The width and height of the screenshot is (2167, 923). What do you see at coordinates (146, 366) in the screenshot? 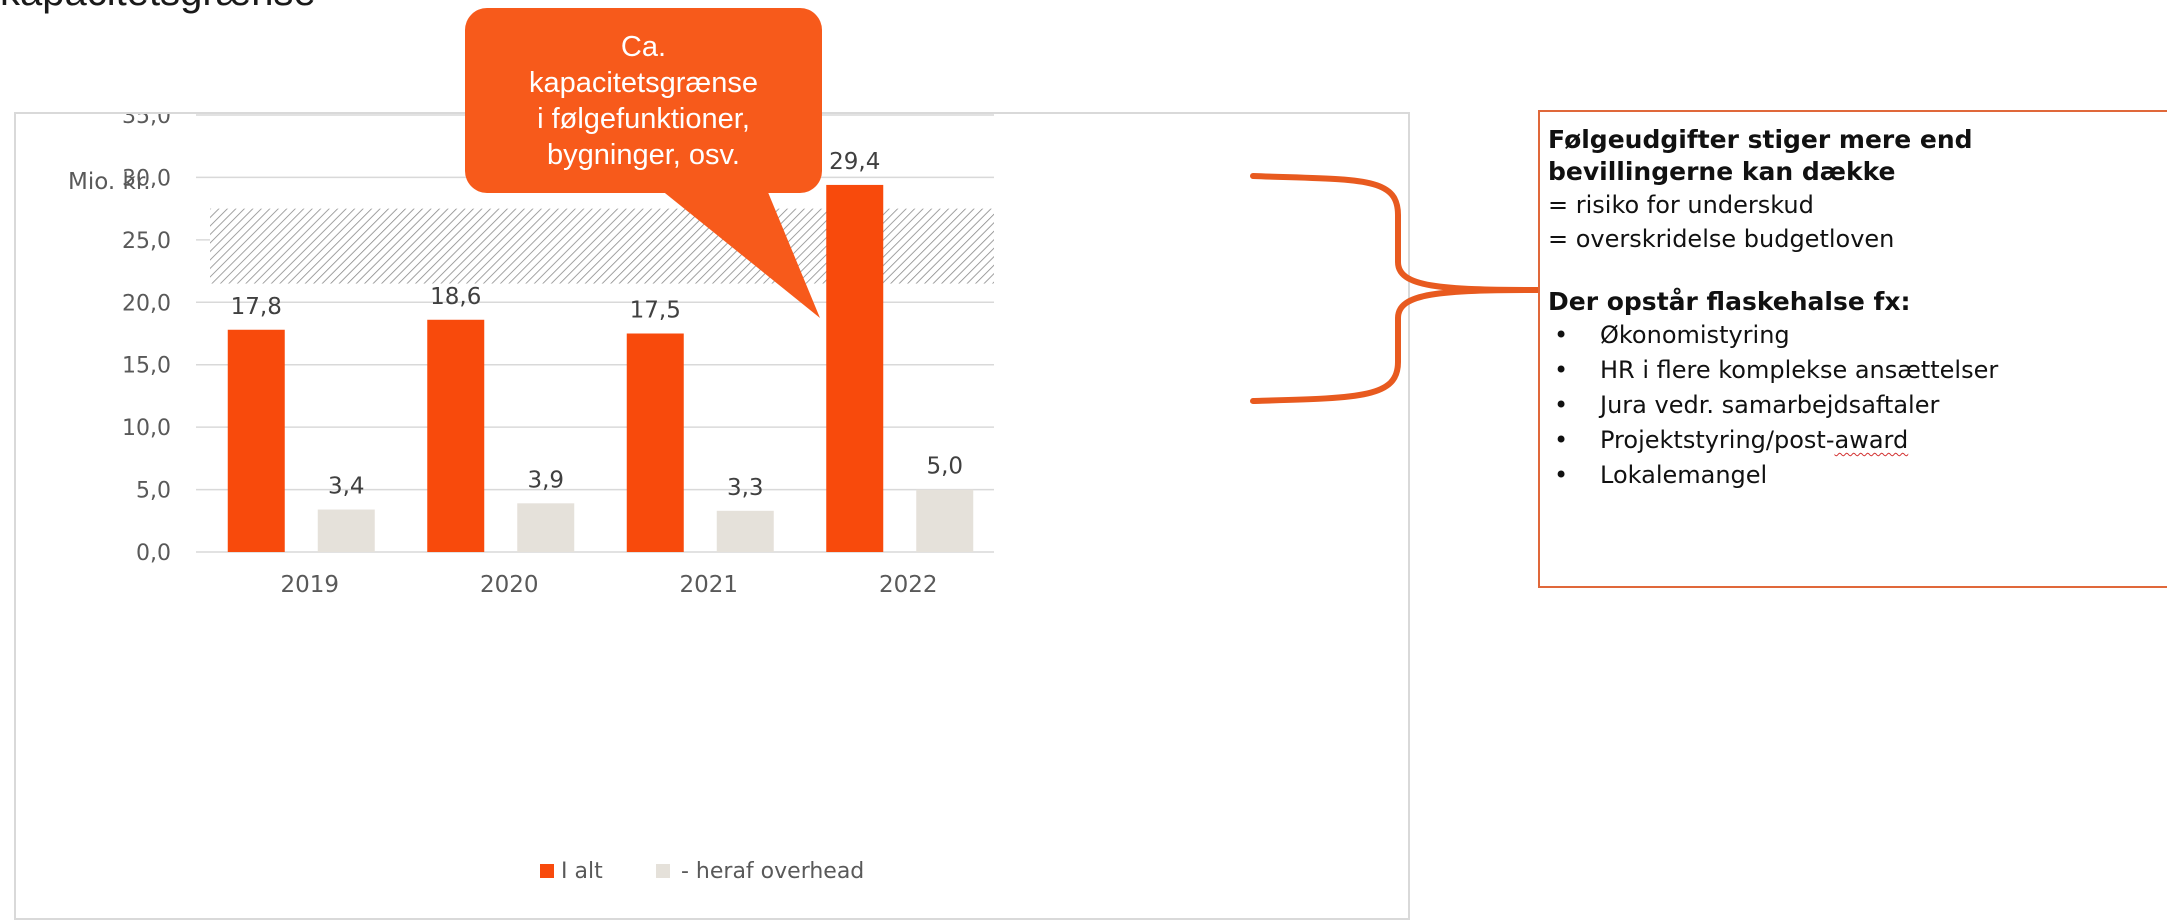
I see `y-tick-label: 15,0` at bounding box center [146, 366].